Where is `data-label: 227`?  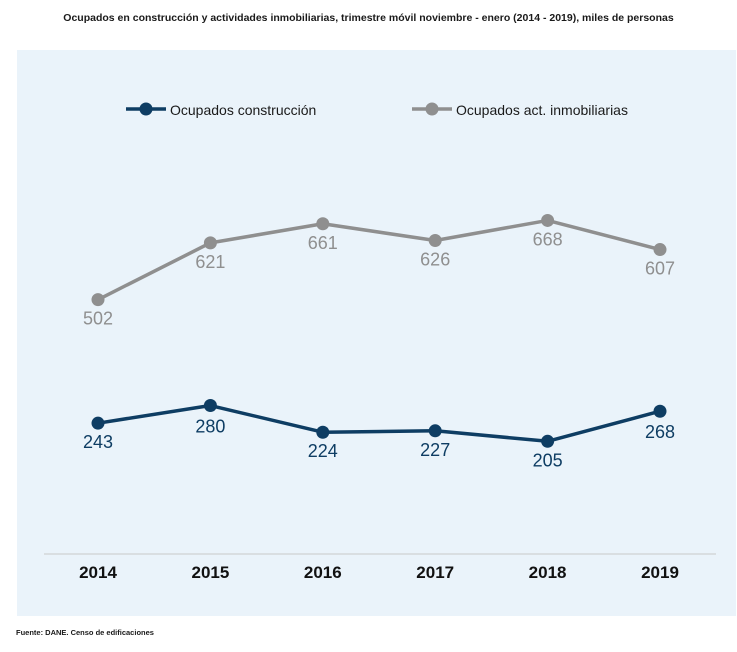 data-label: 227 is located at coordinates (435, 450).